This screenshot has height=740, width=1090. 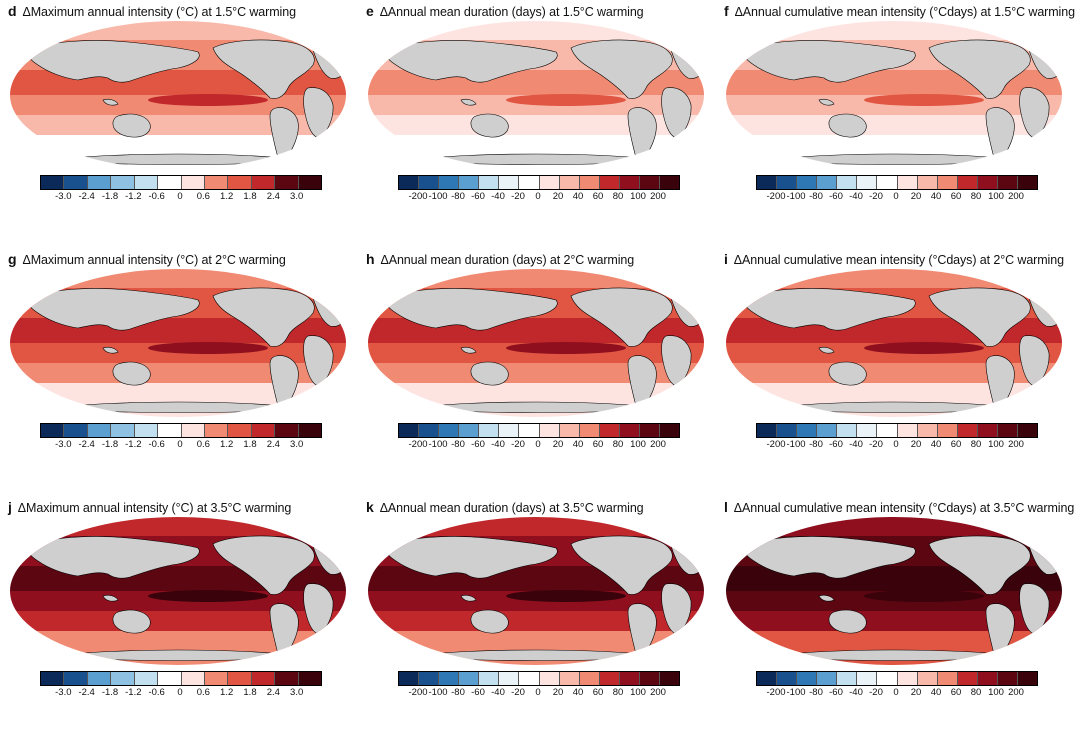 What do you see at coordinates (133, 196) in the screenshot?
I see `colorbar-tick-label: -1.2` at bounding box center [133, 196].